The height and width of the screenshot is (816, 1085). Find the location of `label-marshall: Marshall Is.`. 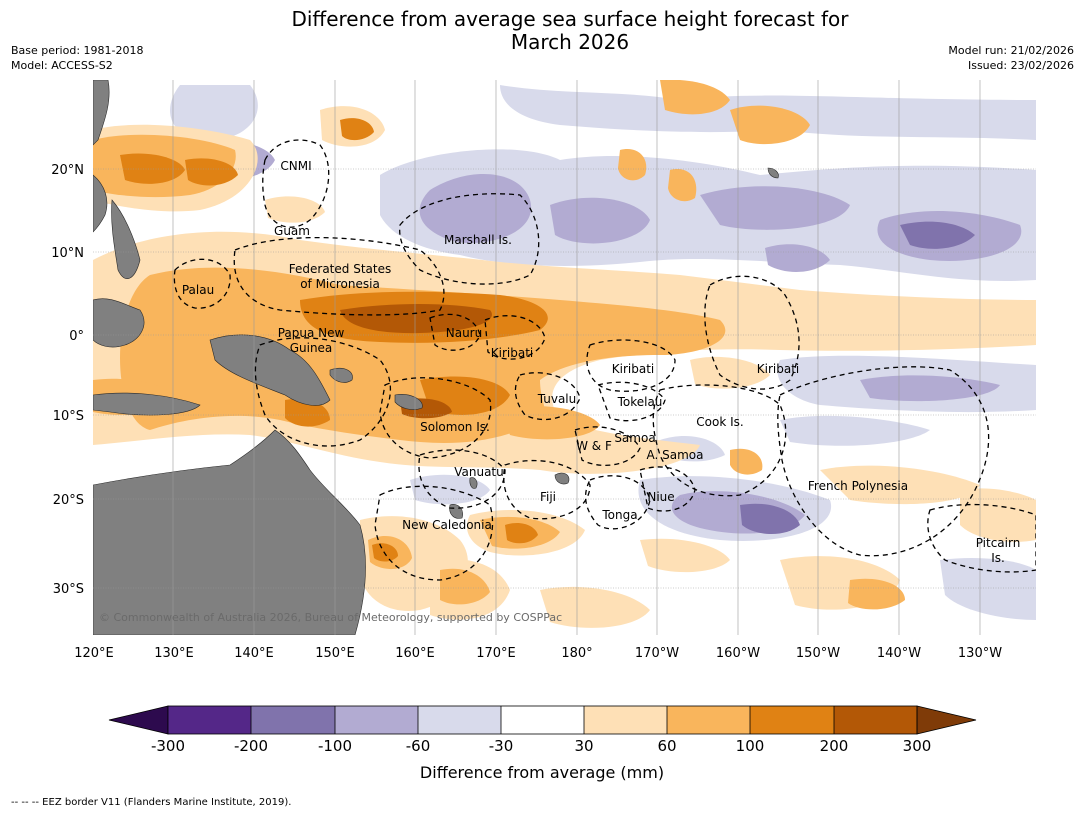

label-marshall: Marshall Is. is located at coordinates (478, 240).